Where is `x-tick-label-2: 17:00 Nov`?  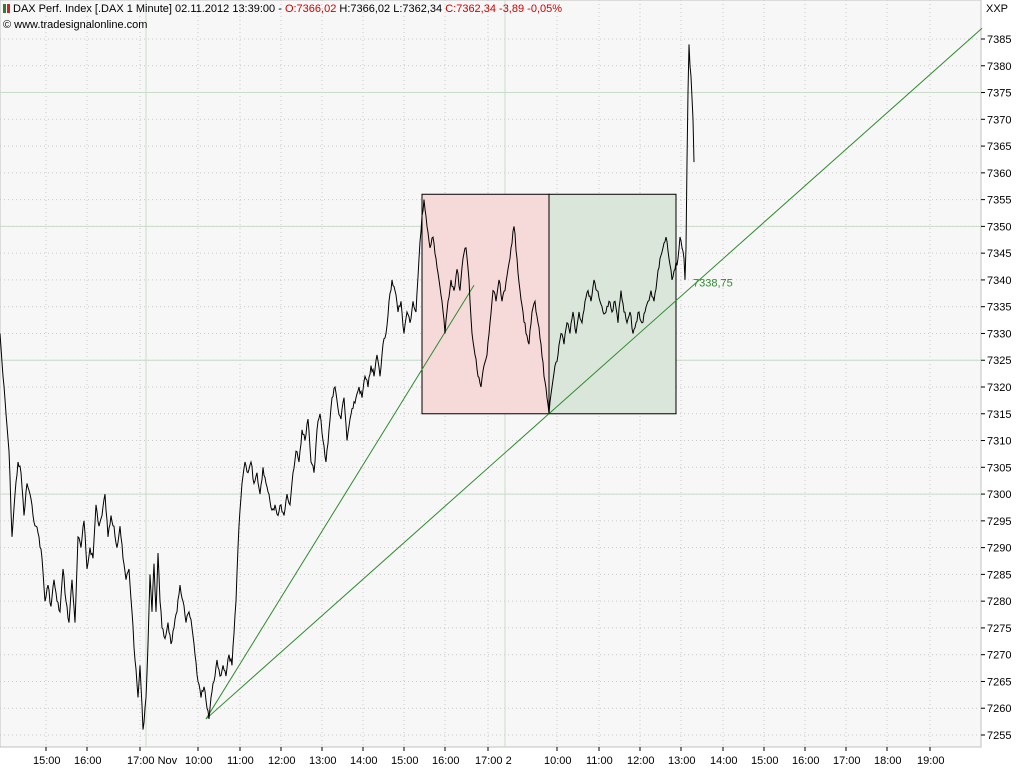 x-tick-label-2: 17:00 Nov is located at coordinates (152, 761).